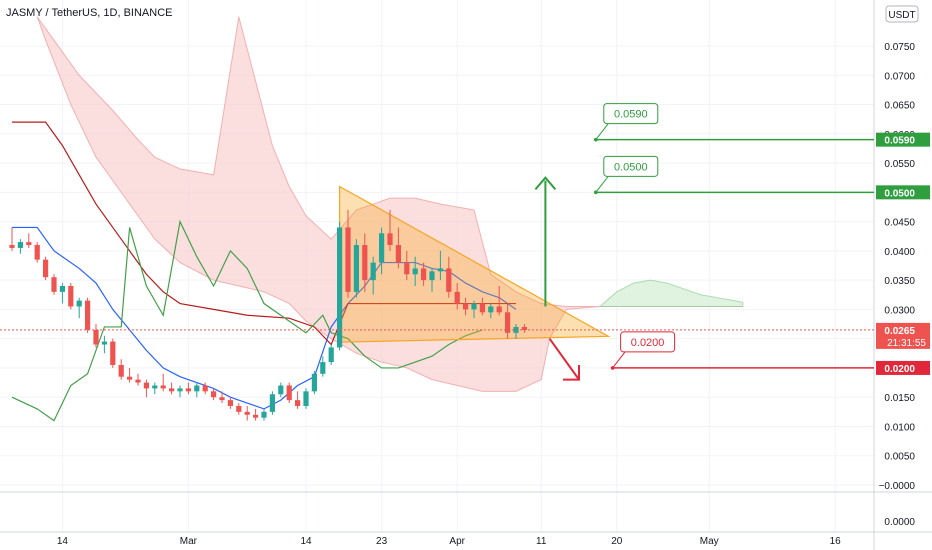 The height and width of the screenshot is (550, 932). Describe the element at coordinates (382, 541) in the screenshot. I see `x-tick-label: 23` at that location.